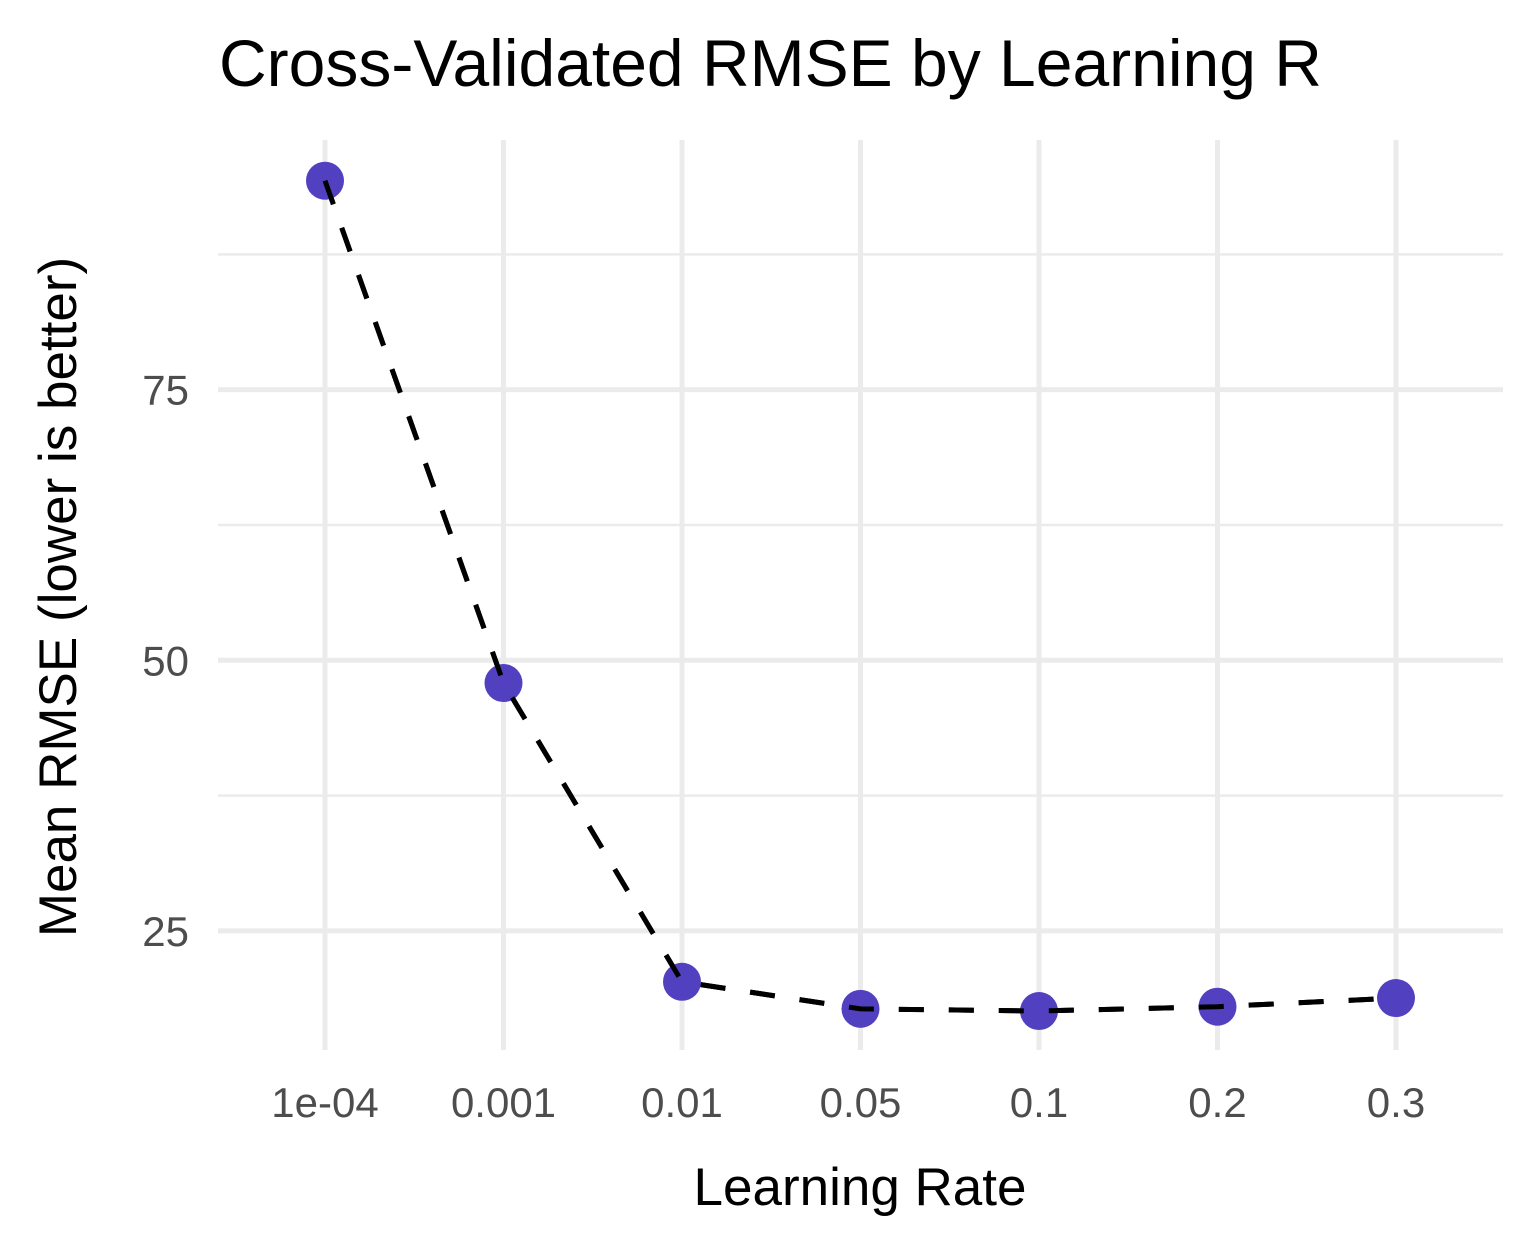  What do you see at coordinates (324, 1102) in the screenshot?
I see `x-tick-label: 1e-04` at bounding box center [324, 1102].